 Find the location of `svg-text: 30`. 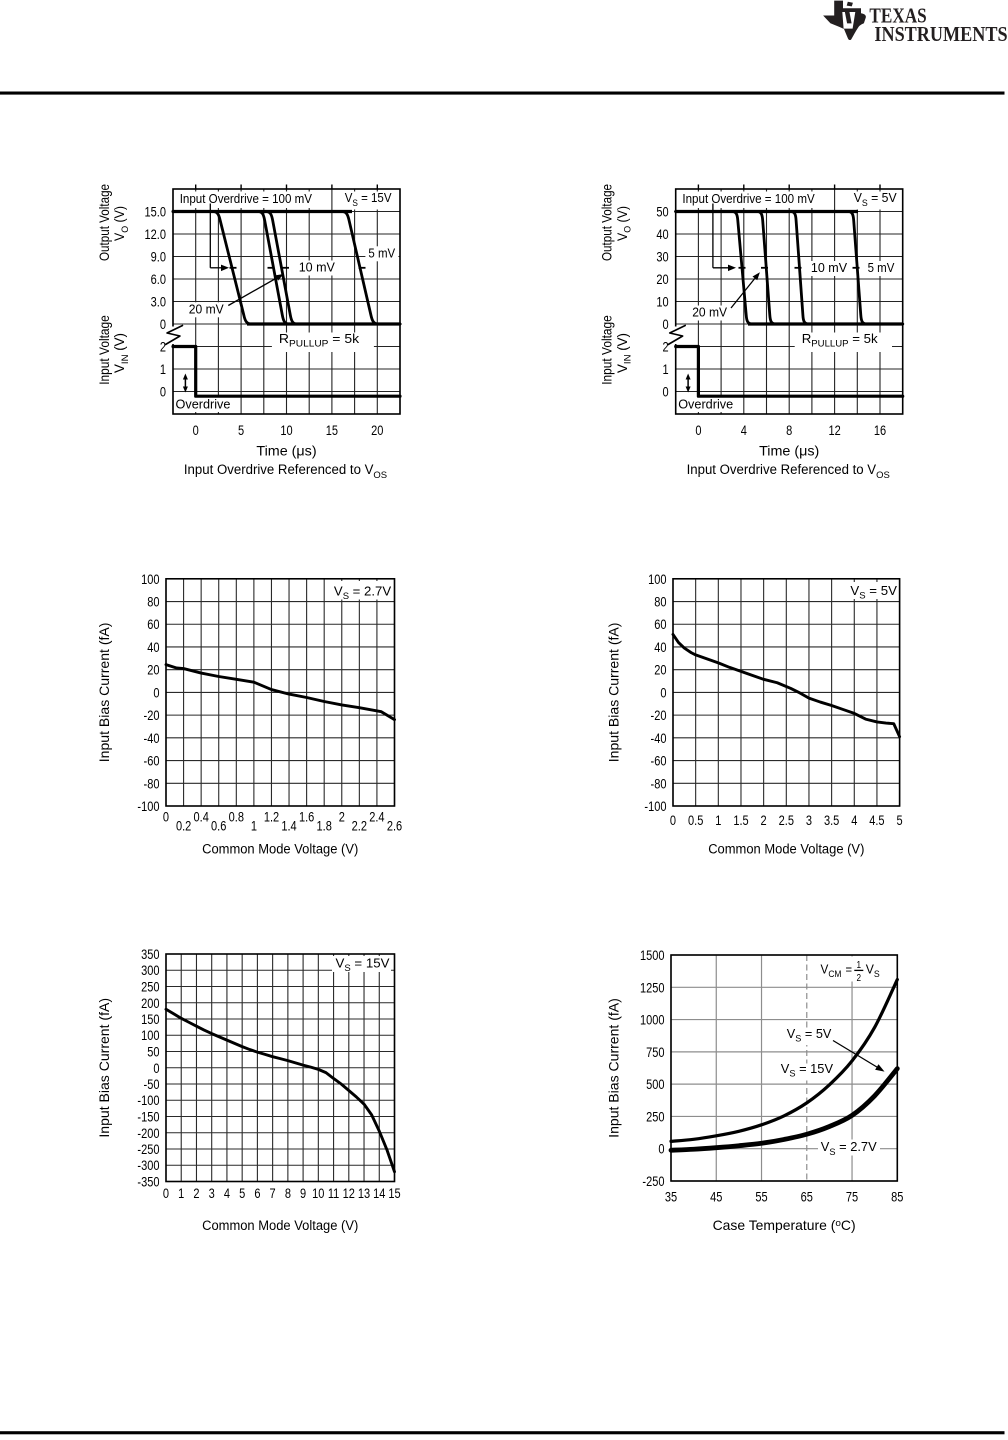

svg-text: 30 is located at coordinates (662, 256).